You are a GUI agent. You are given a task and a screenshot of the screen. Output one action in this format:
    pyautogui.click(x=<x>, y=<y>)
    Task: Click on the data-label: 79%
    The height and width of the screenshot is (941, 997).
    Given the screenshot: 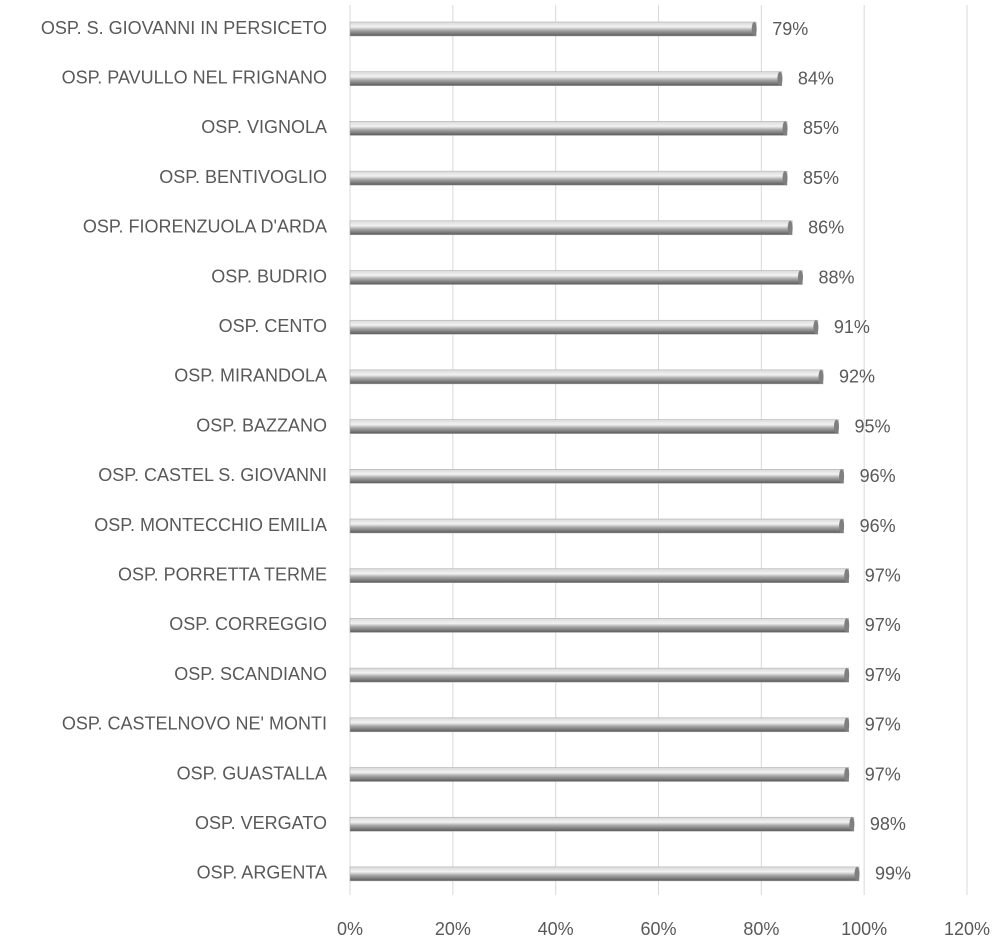 What is the action you would take?
    pyautogui.click(x=790, y=29)
    